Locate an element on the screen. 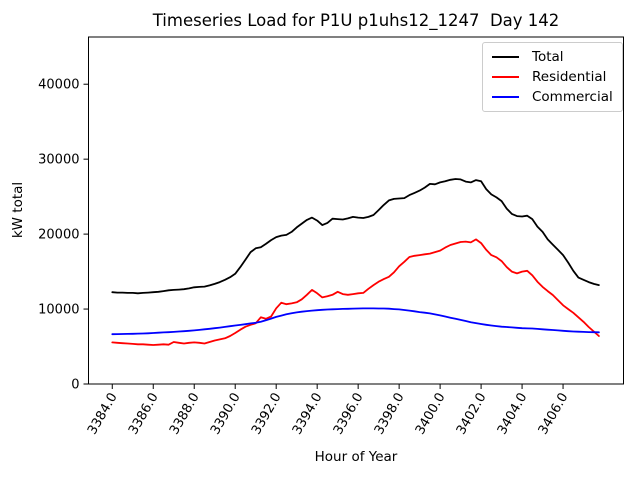 This screenshot has height=480, width=640. y-tick-label: 10000 is located at coordinates (58, 310).